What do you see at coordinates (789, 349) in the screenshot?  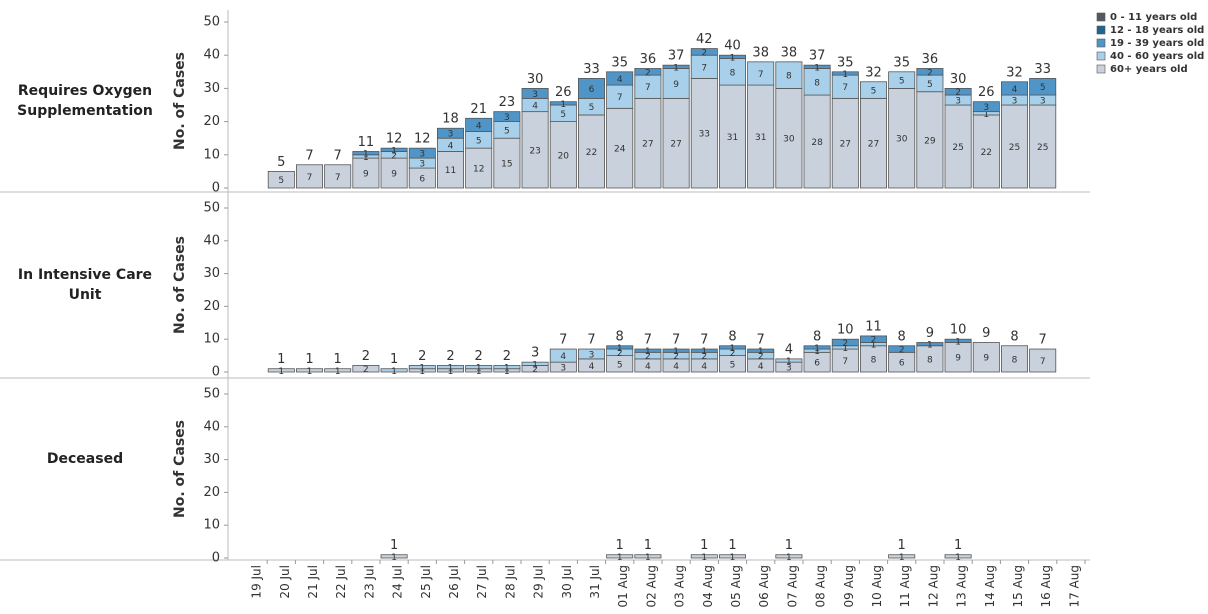 I see `total-label: 4` at bounding box center [789, 349].